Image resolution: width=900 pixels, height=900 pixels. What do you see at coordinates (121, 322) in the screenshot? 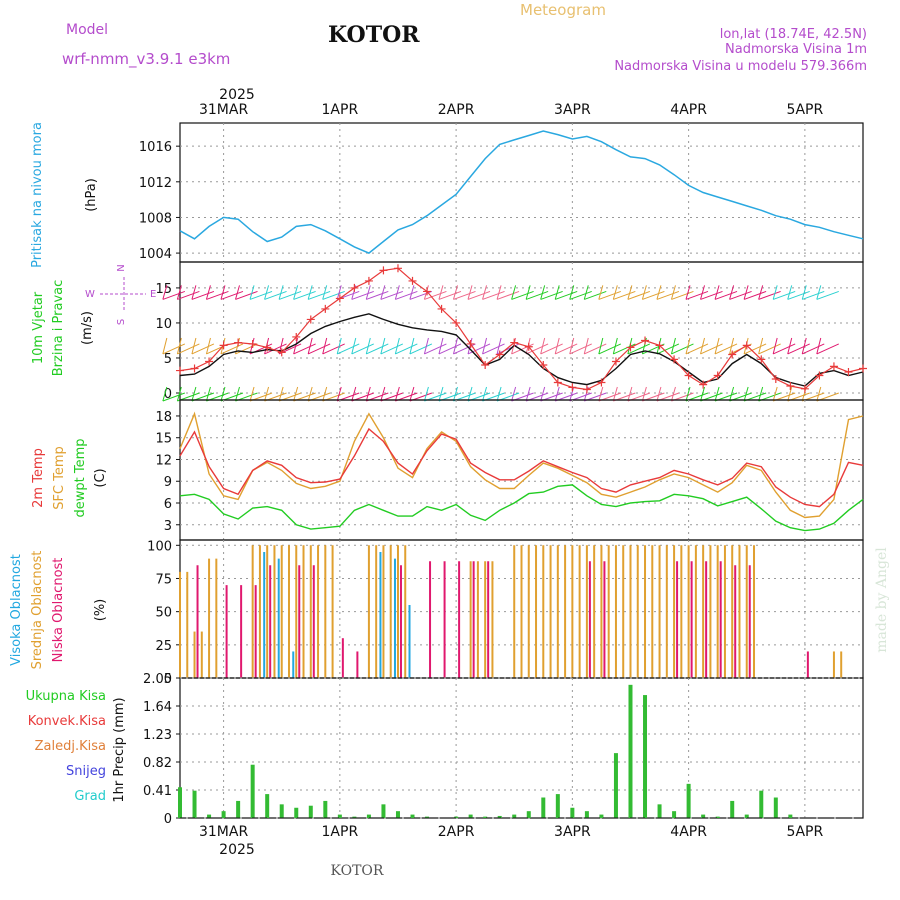
I see `compass-s: S` at bounding box center [121, 322].